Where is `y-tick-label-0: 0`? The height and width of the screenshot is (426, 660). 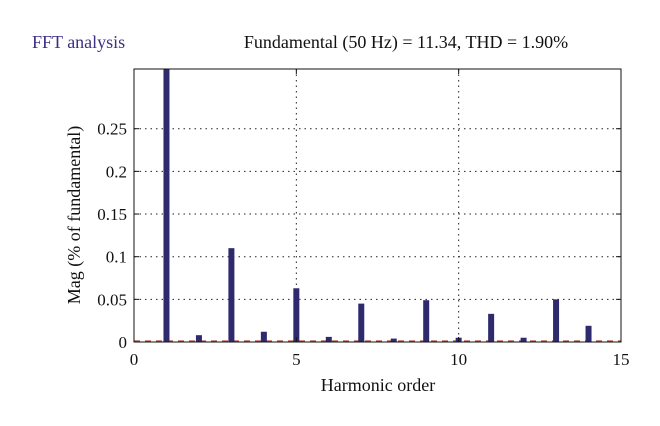 y-tick-label-0: 0 is located at coordinates (123, 342).